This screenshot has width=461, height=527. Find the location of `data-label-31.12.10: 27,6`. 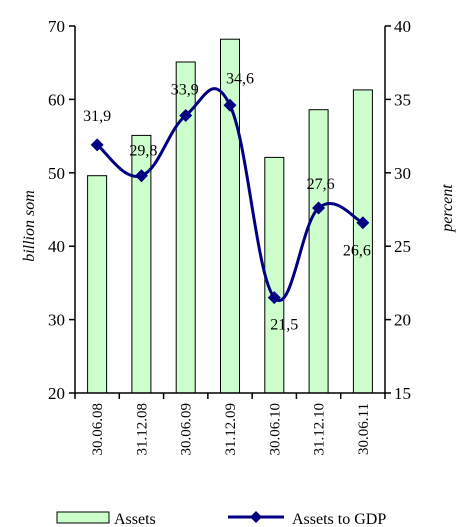

data-label-31.12.10: 27,6 is located at coordinates (321, 184).